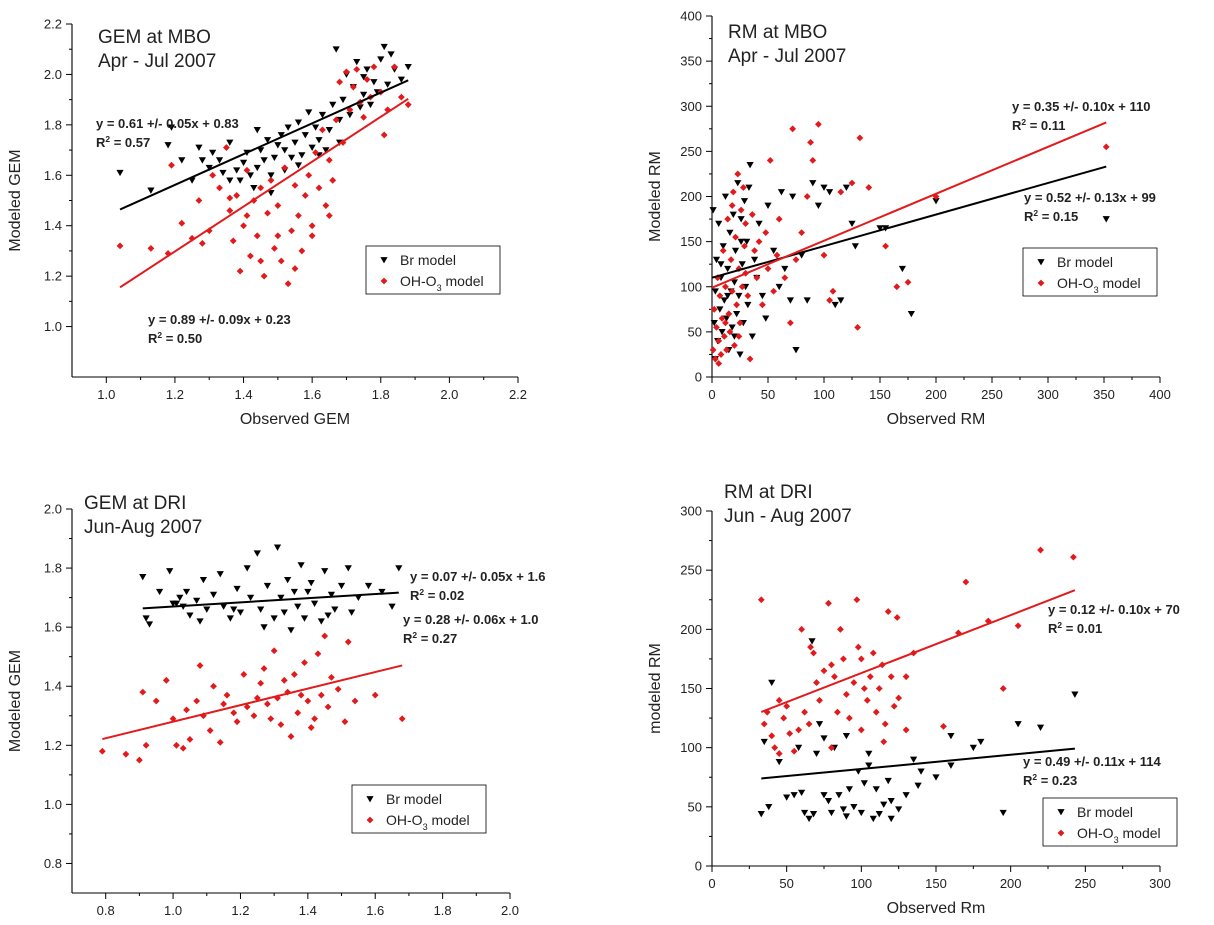 The image size is (1214, 925). Describe the element at coordinates (768, 492) in the screenshot. I see `chart-title-line: RM at DRI` at that location.